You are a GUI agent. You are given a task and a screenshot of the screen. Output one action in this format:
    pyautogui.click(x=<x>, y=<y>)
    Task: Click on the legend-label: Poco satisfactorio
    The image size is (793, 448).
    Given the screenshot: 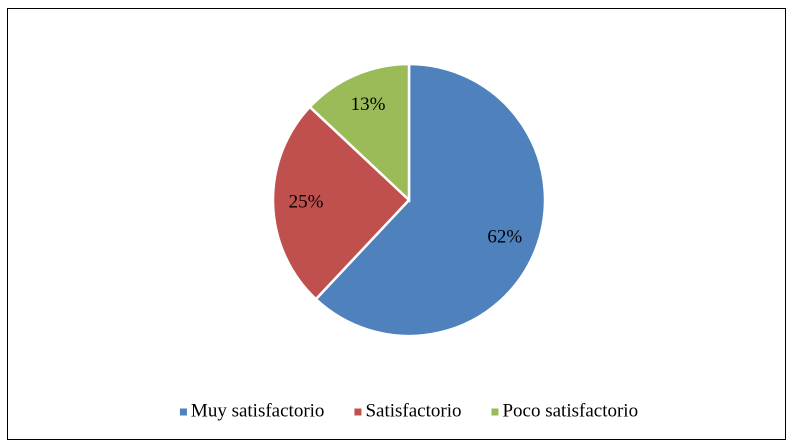 What is the action you would take?
    pyautogui.click(x=570, y=410)
    